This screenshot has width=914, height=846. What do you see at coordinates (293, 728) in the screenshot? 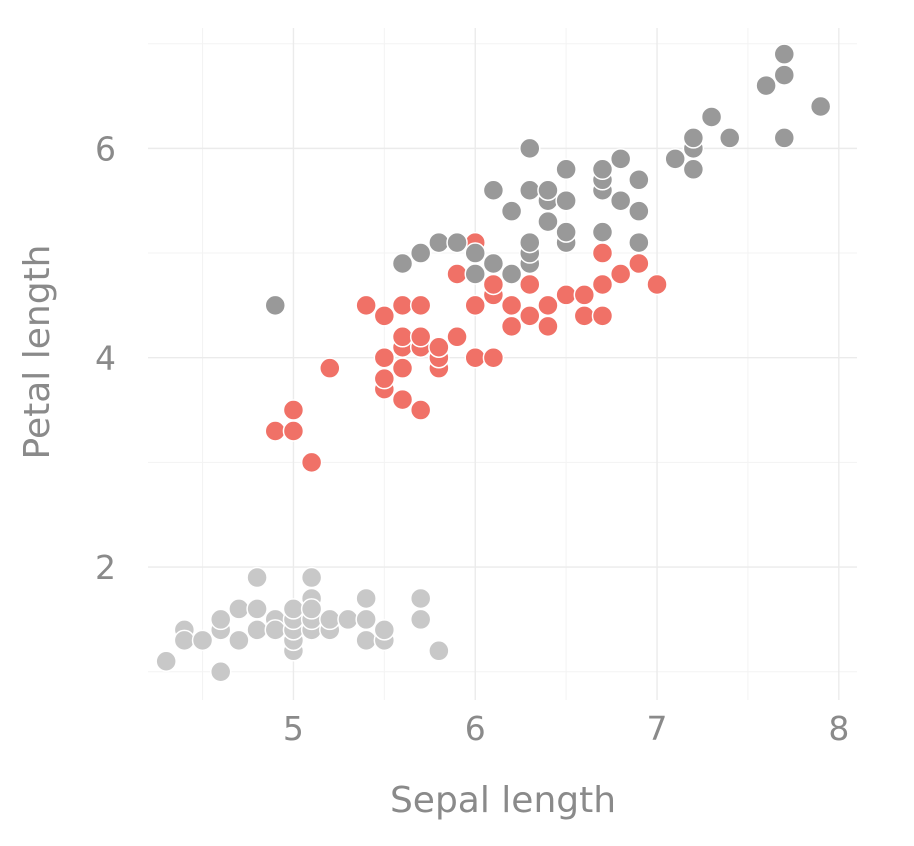
I see `x-tick-label: 5` at bounding box center [293, 728].